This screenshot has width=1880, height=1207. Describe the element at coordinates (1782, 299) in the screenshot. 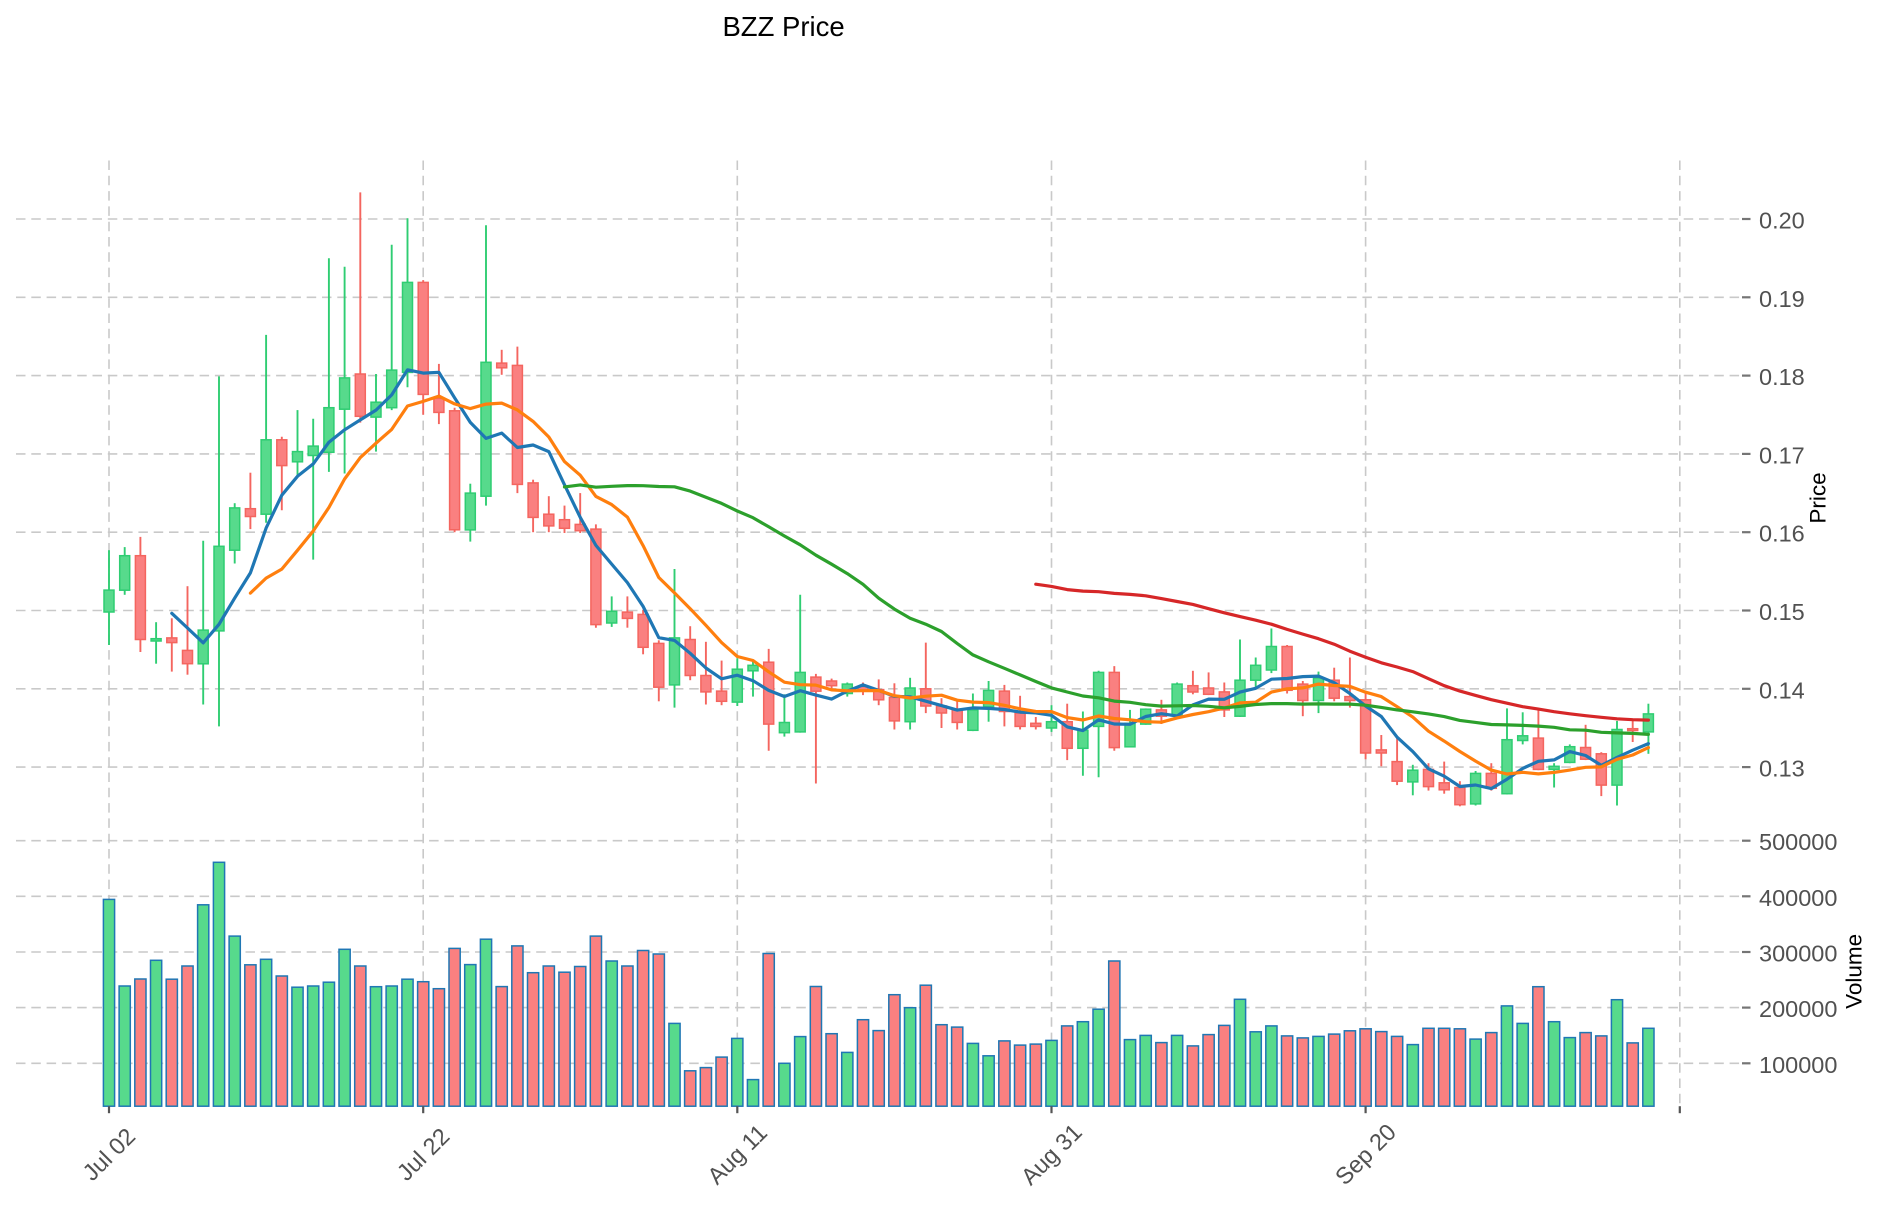

I see `svg-text: 0.19` at that location.